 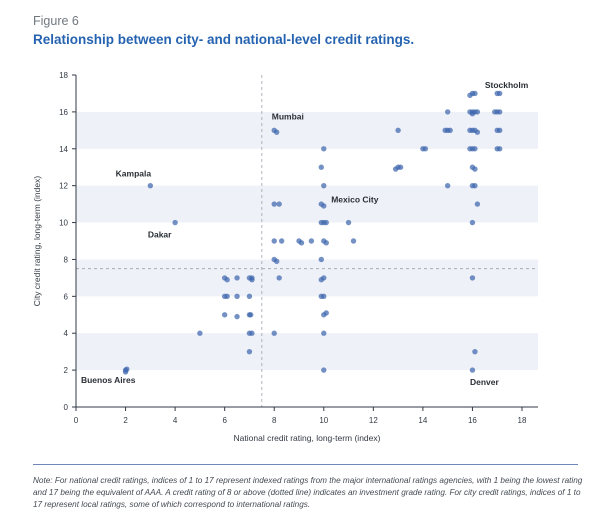 What do you see at coordinates (507, 85) in the screenshot?
I see `city-label: Stockholm` at bounding box center [507, 85].